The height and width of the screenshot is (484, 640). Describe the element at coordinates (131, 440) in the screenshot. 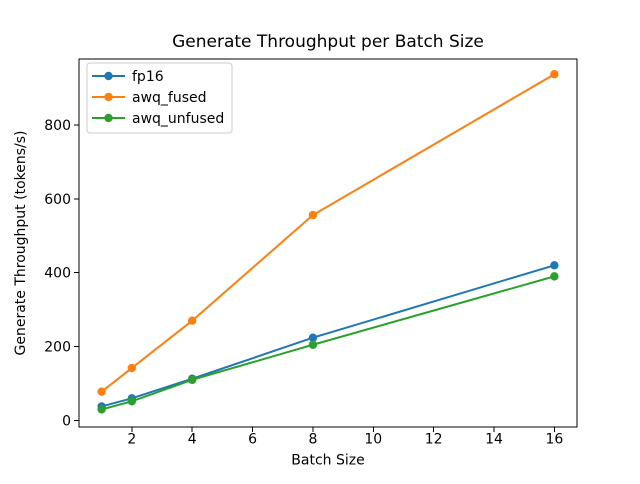

I see `x-tick-label: 2` at that location.